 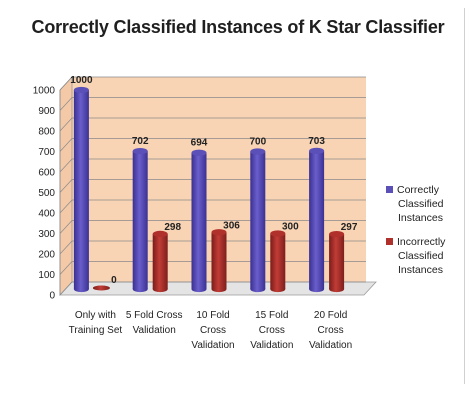 What do you see at coordinates (46, 111) in the screenshot?
I see `y-tick-label: 900` at bounding box center [46, 111].